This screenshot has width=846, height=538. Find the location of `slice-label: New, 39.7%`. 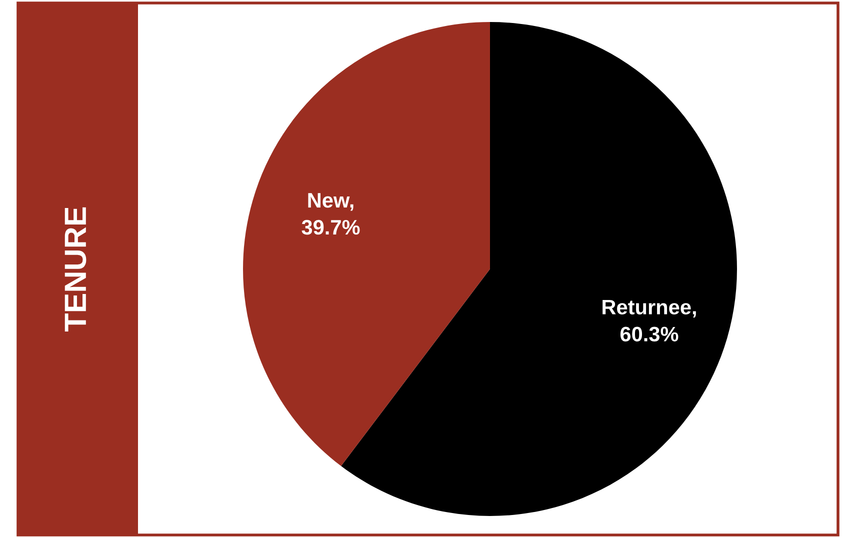

slice-label: New, 39.7% is located at coordinates (331, 214).